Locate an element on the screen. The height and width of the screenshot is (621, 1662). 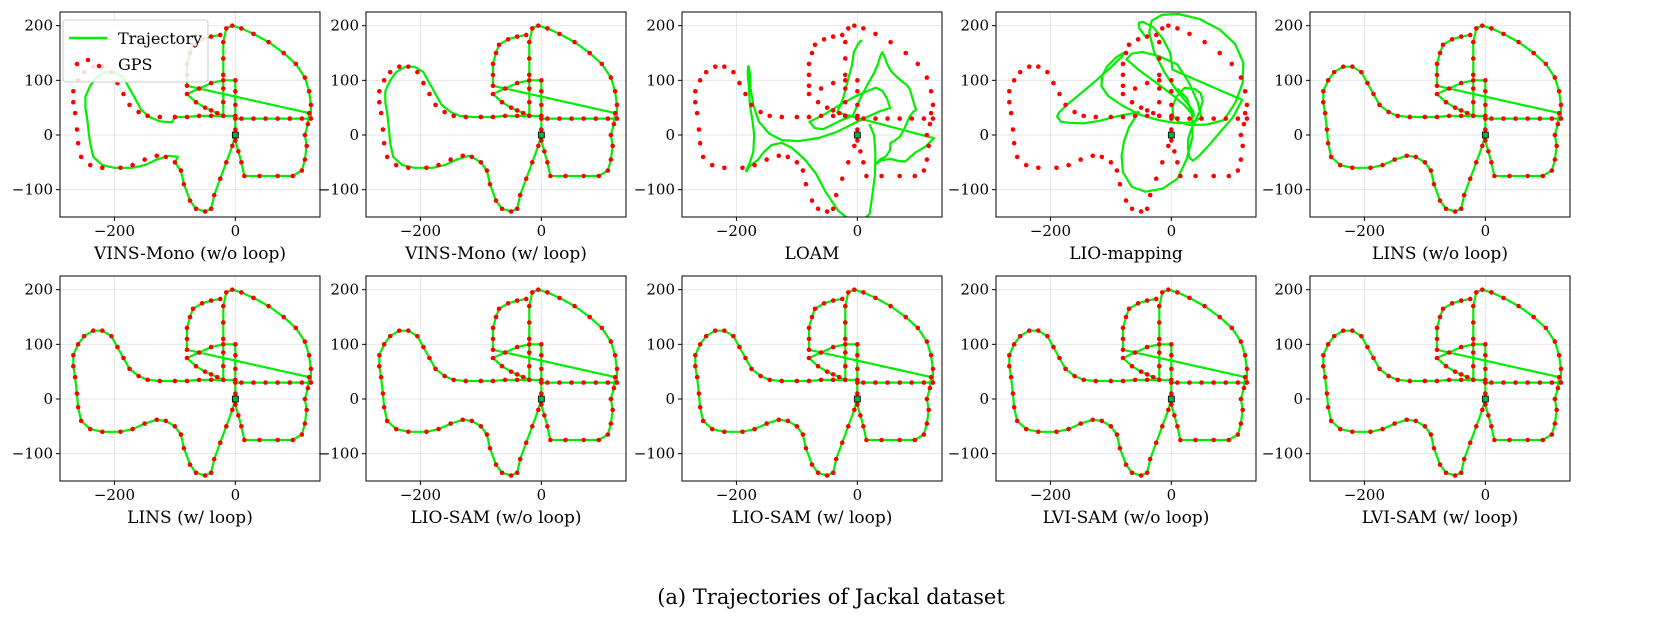
origin-marker is located at coordinates (235, 399).